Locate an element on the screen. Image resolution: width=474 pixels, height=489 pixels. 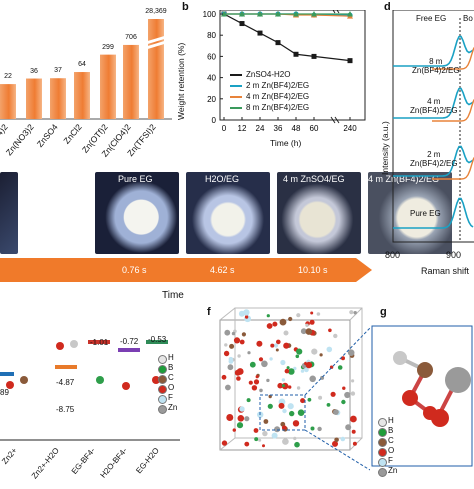
g-legend-dot-O is located at coordinates (382, 452).